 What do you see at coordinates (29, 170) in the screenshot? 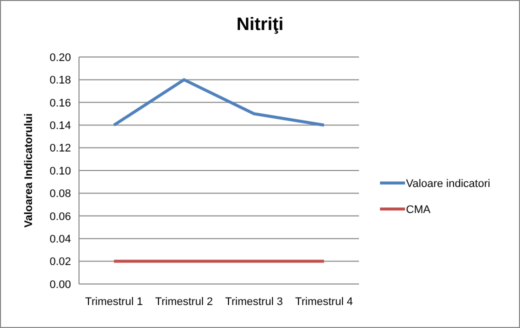
I see `y-axis-title: Valoarea Indicatorului` at bounding box center [29, 170].